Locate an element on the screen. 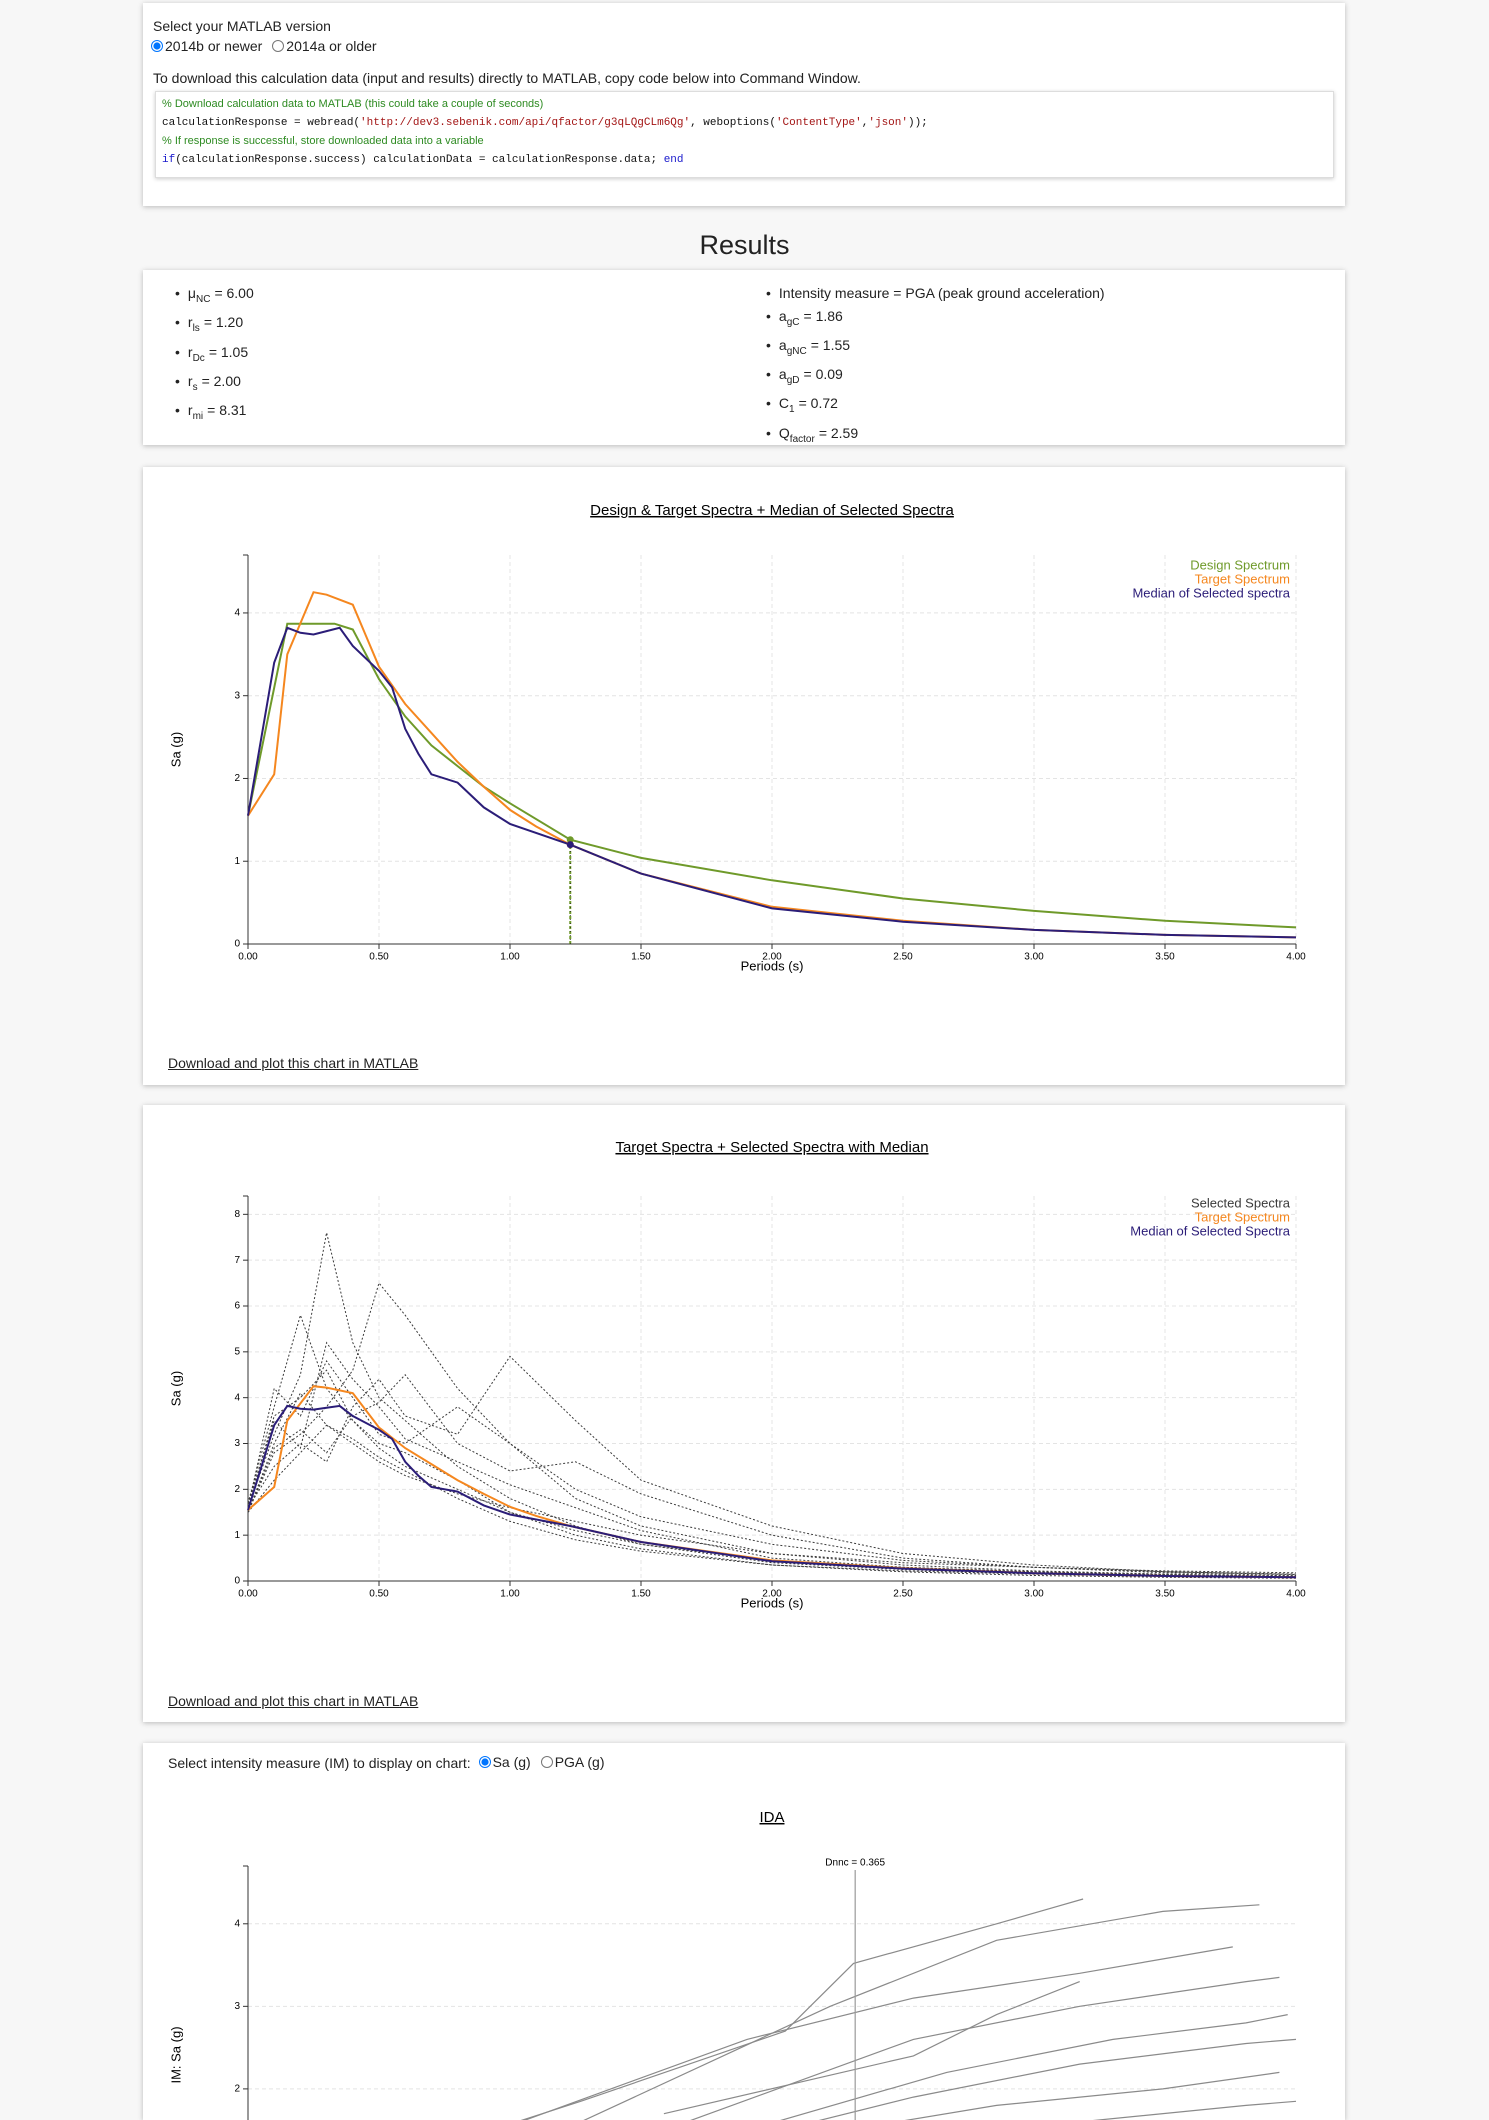 The width and height of the screenshot is (1489, 2120). symbol: μ is located at coordinates (191, 293).